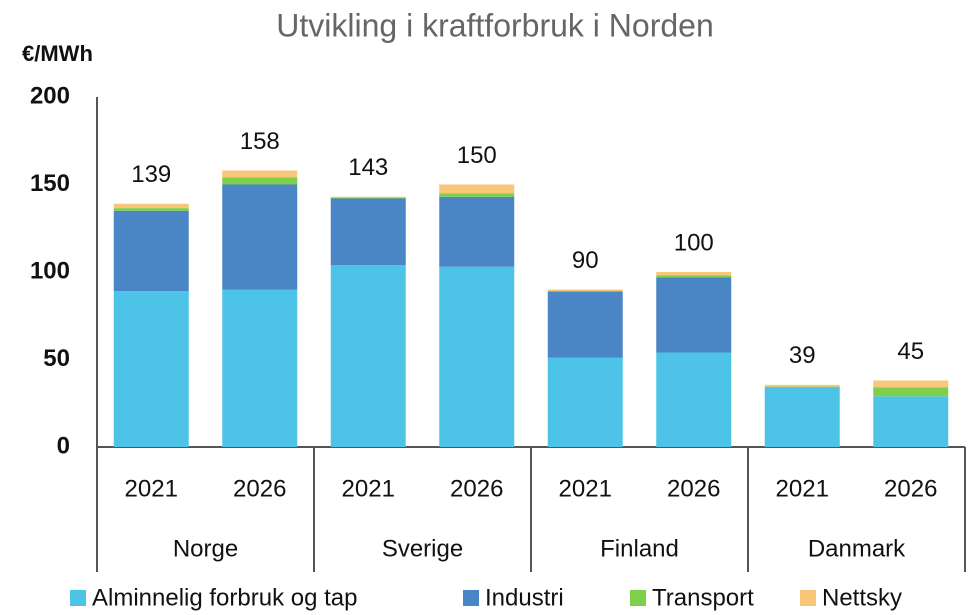 The image size is (970, 615). I want to click on data-label: 45, so click(910, 351).